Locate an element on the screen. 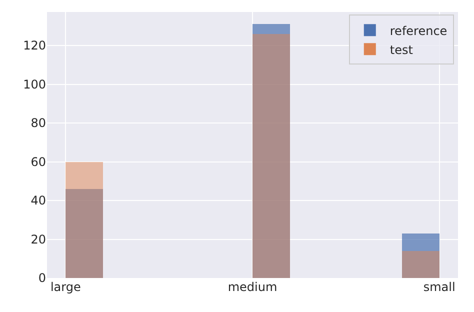 This screenshot has height=312, width=474. x-tick-label: small is located at coordinates (439, 287).